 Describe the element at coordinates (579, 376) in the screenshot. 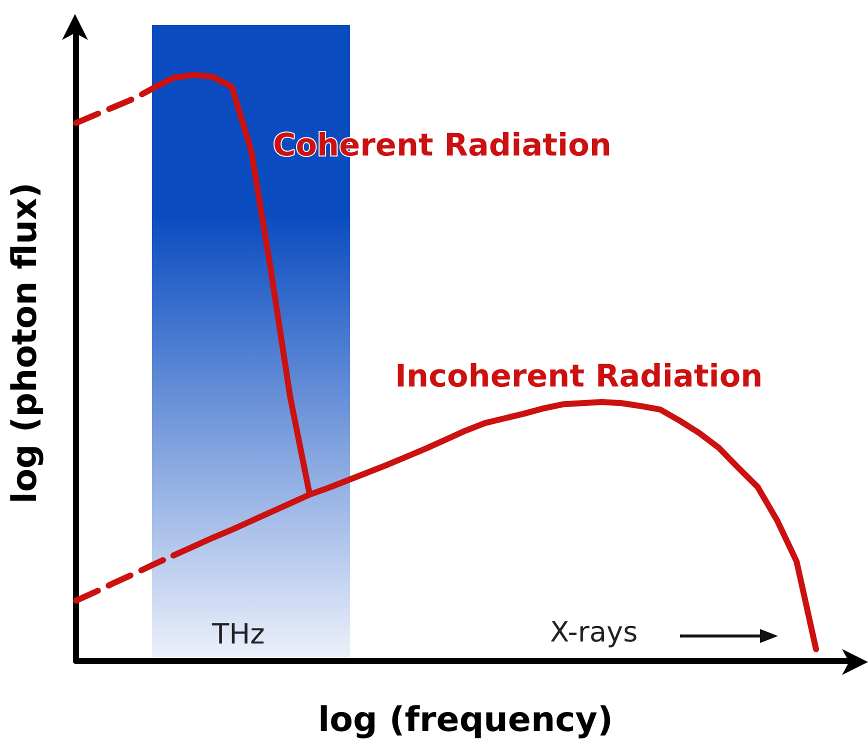

I see `series-label: Incoherent Radiation` at that location.